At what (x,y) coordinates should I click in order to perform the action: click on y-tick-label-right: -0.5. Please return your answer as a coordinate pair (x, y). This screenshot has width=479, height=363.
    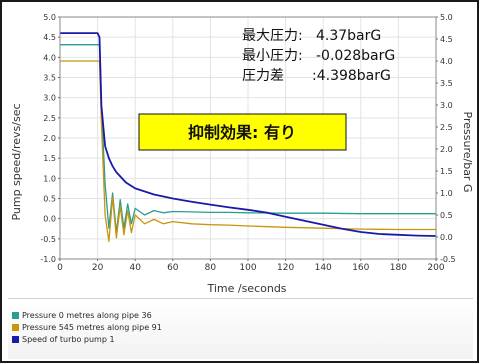
    Looking at the image, I should click on (448, 259).